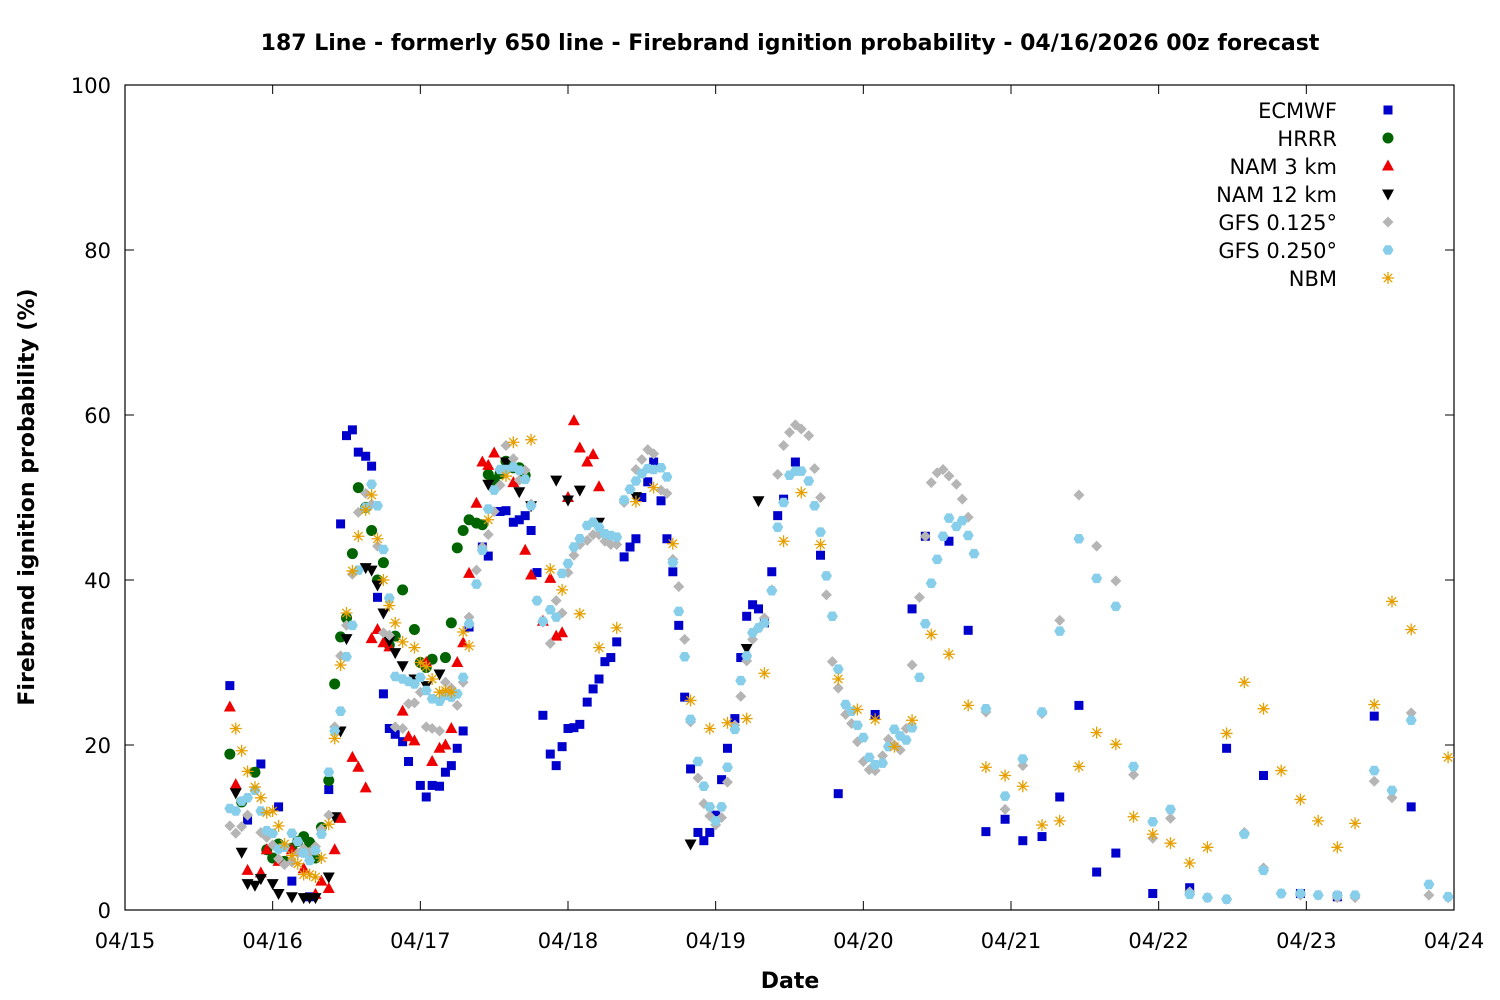 The height and width of the screenshot is (1000, 1500). I want to click on legend-marker-nbm, so click(1388, 278).